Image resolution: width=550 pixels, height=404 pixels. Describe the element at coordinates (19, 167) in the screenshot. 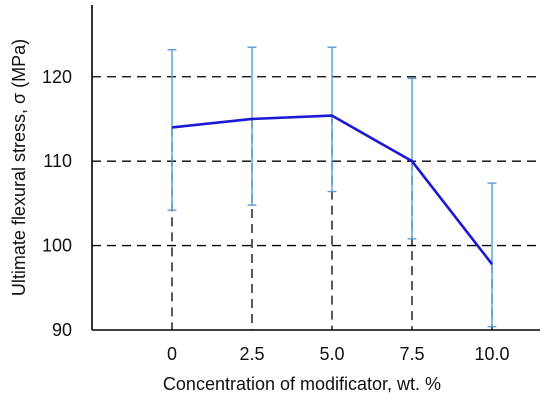

I see `y-axis-title: Ultimate flexural stress, σ (MPa)` at that location.